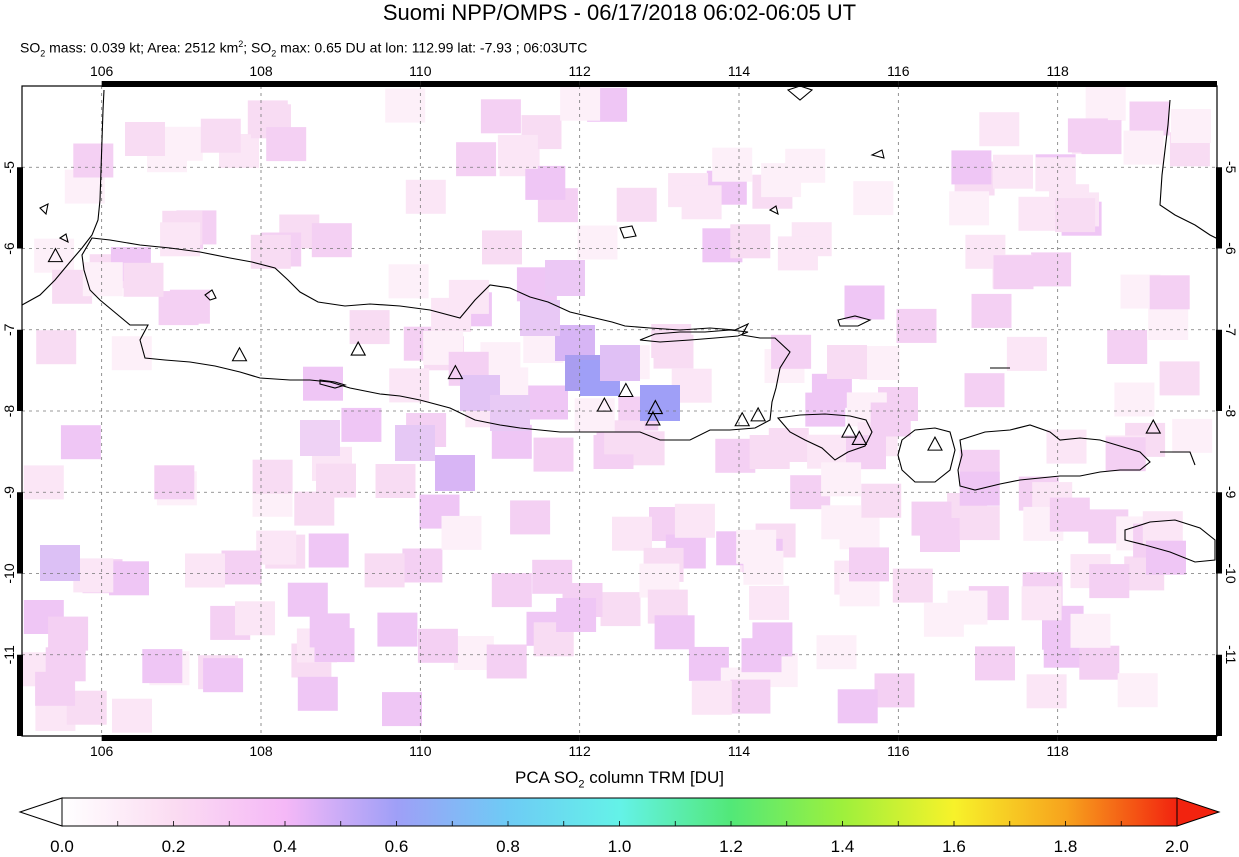  Describe the element at coordinates (1058, 751) in the screenshot. I see `lon-tick-label-bottom: 118` at that location.